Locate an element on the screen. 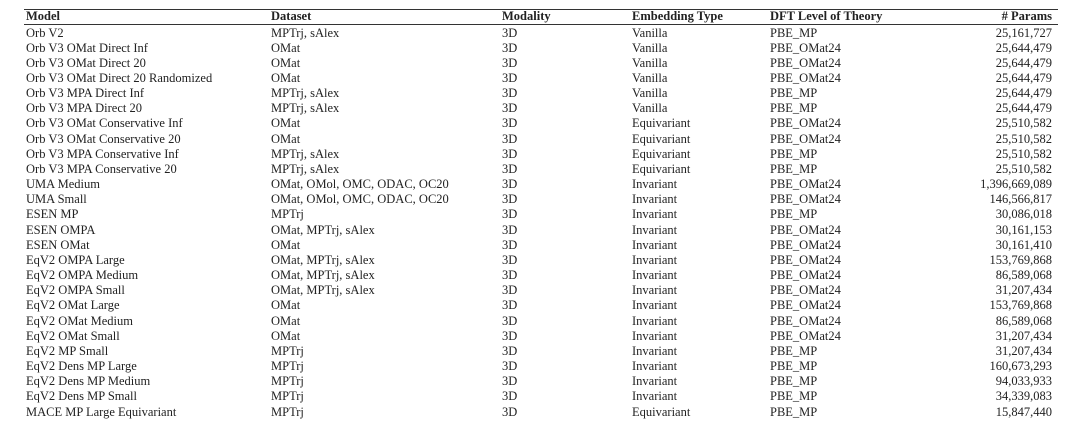  table-cell: Orb V3 MPA Conservative Inf is located at coordinates (102, 153).